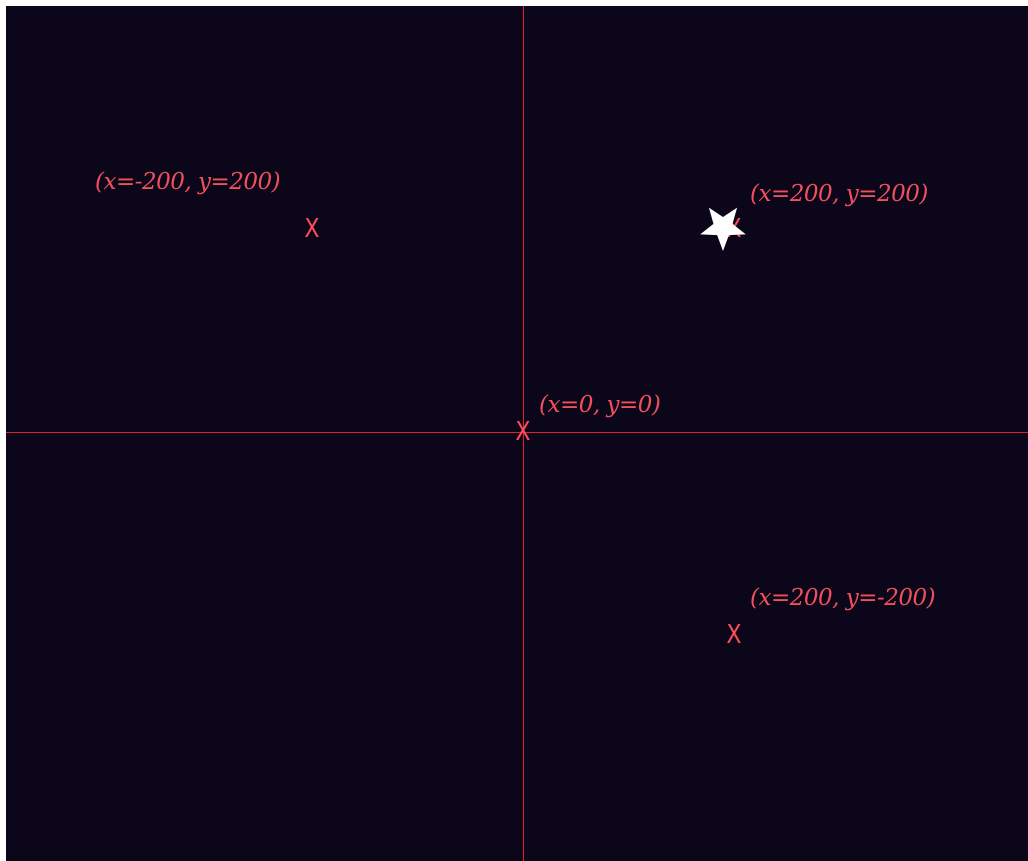 Image resolution: width=1028 pixels, height=861 pixels. I want to click on star-sprite-icon, so click(723, 227).